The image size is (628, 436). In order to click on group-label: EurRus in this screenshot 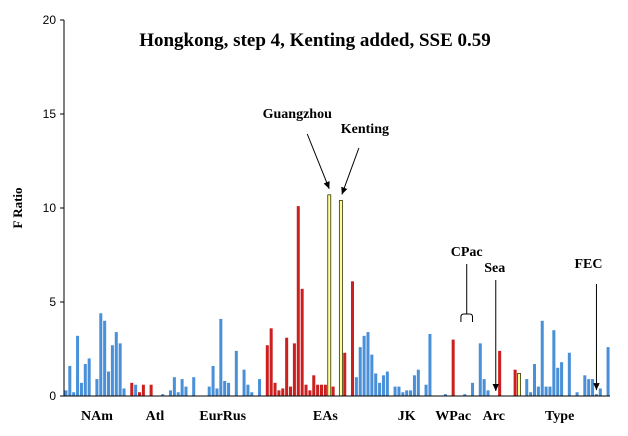, I will do `click(222, 416)`.